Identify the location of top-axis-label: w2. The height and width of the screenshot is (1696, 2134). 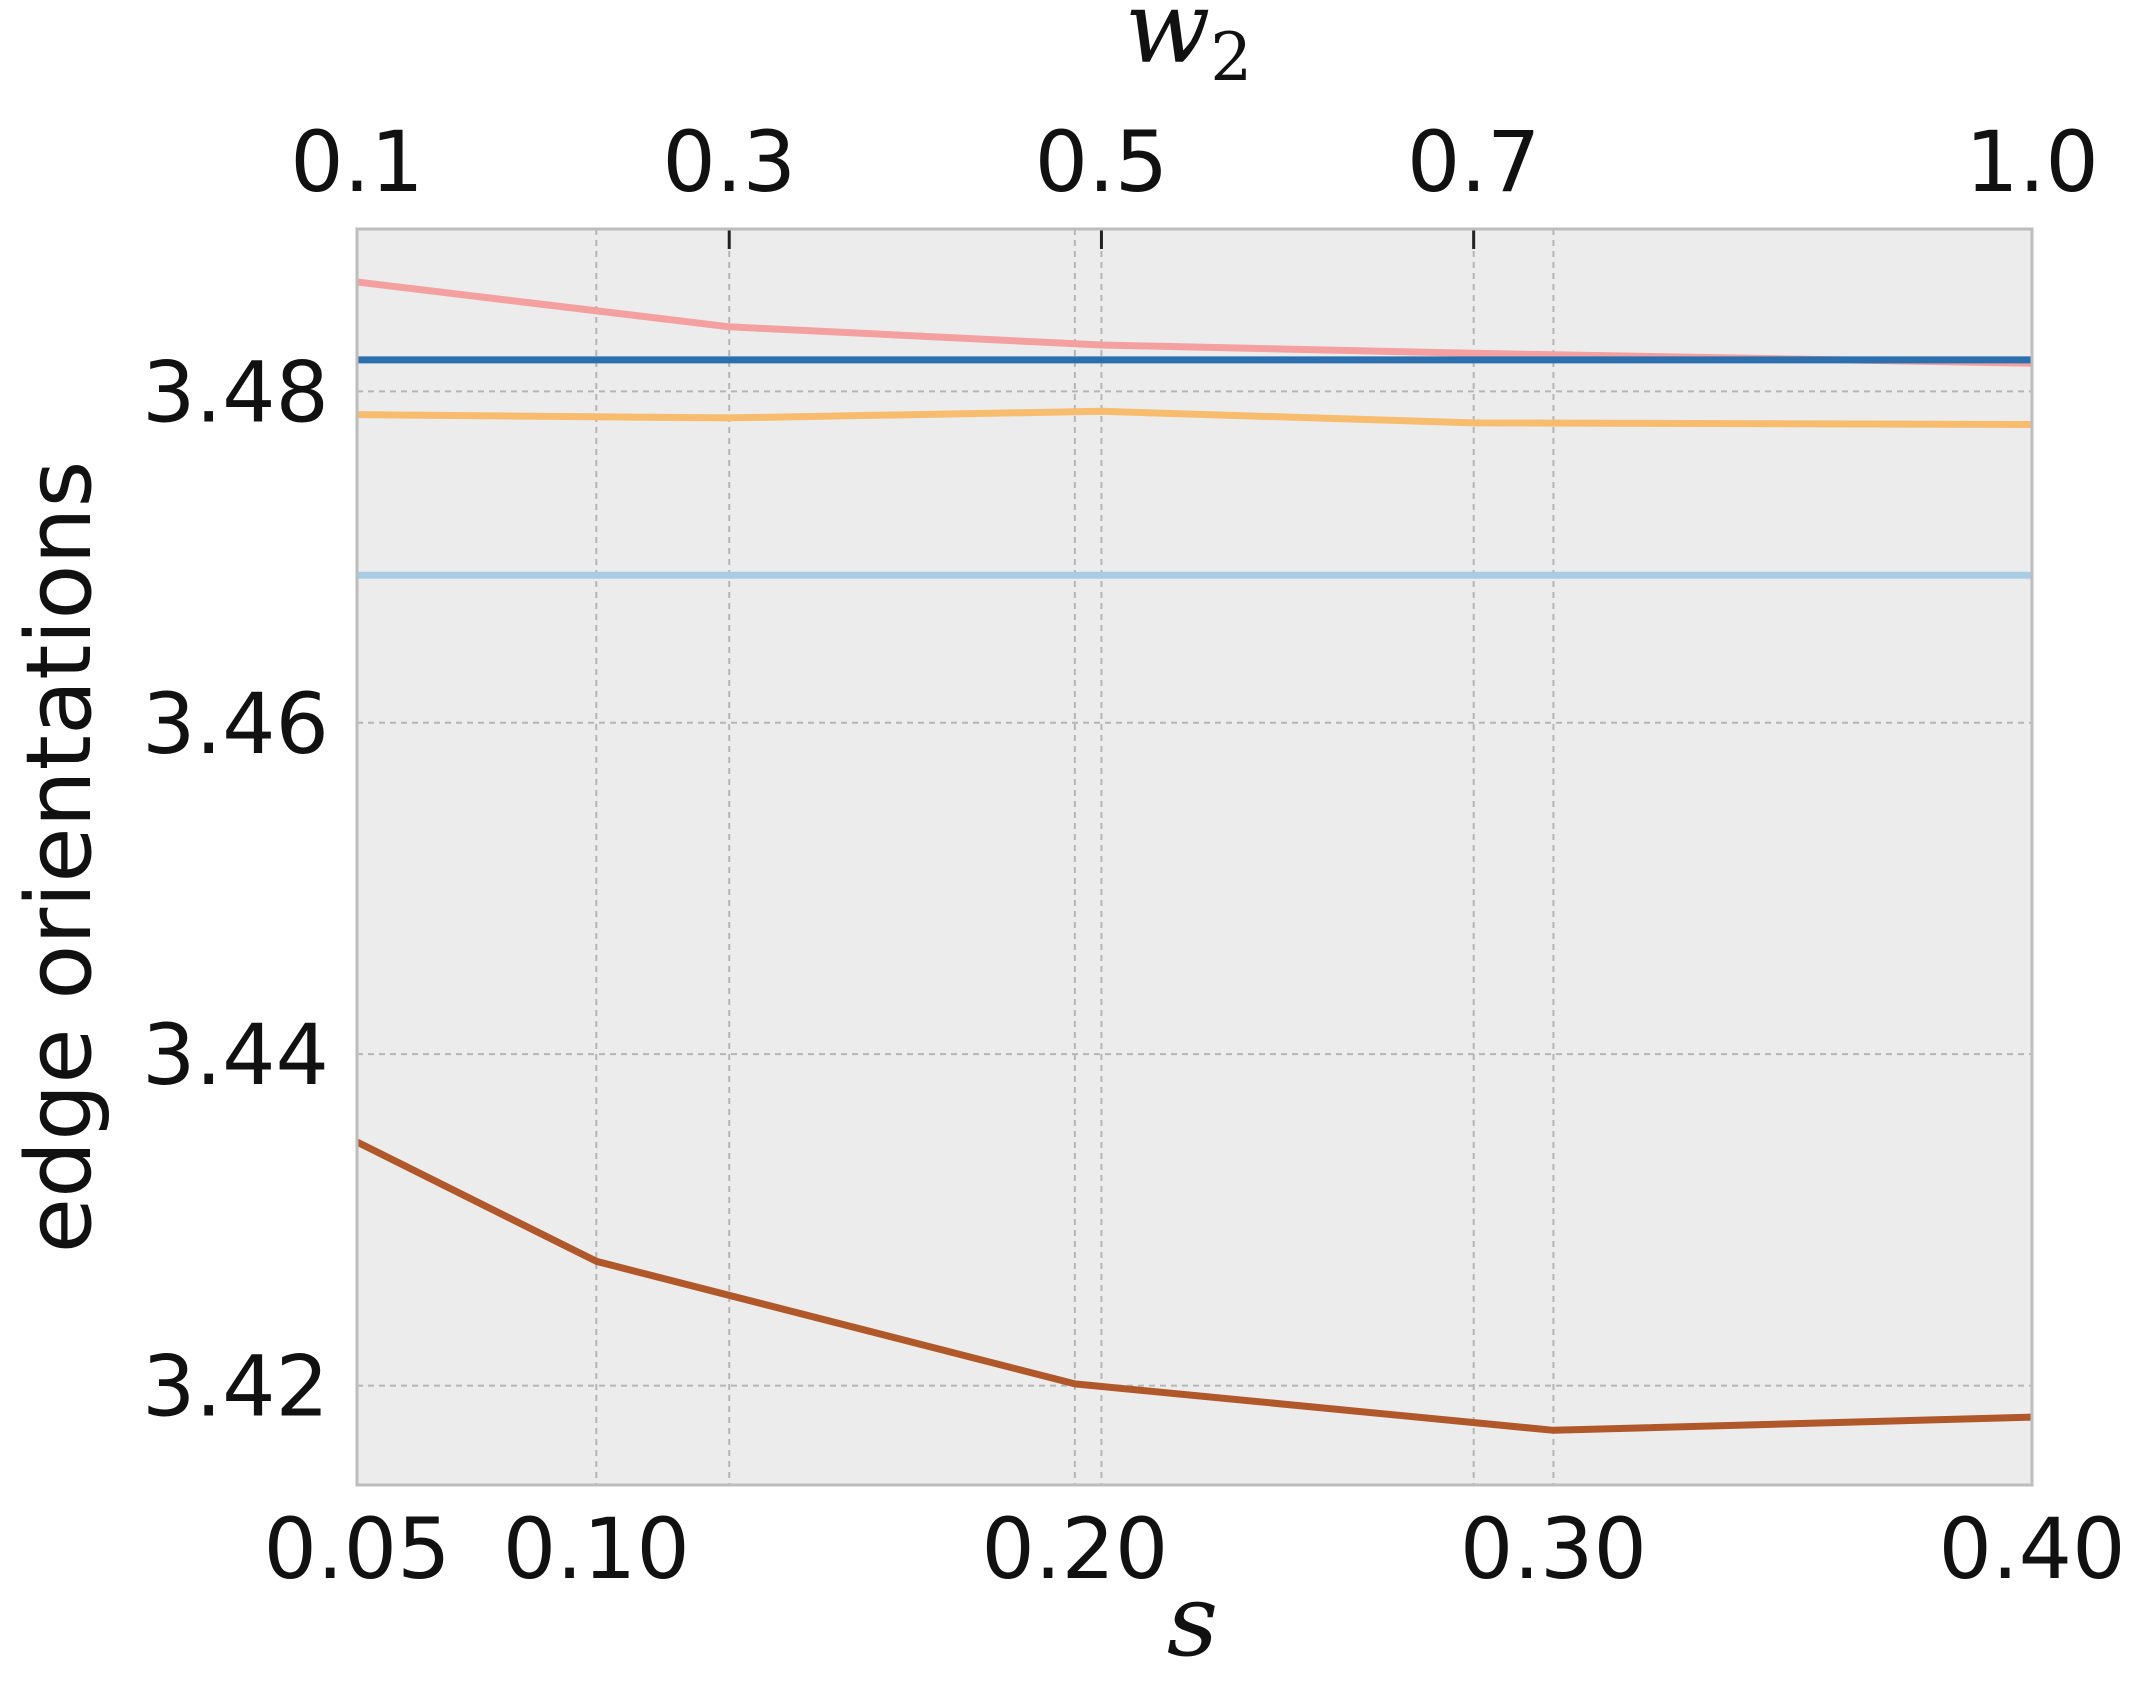
(1189, 48).